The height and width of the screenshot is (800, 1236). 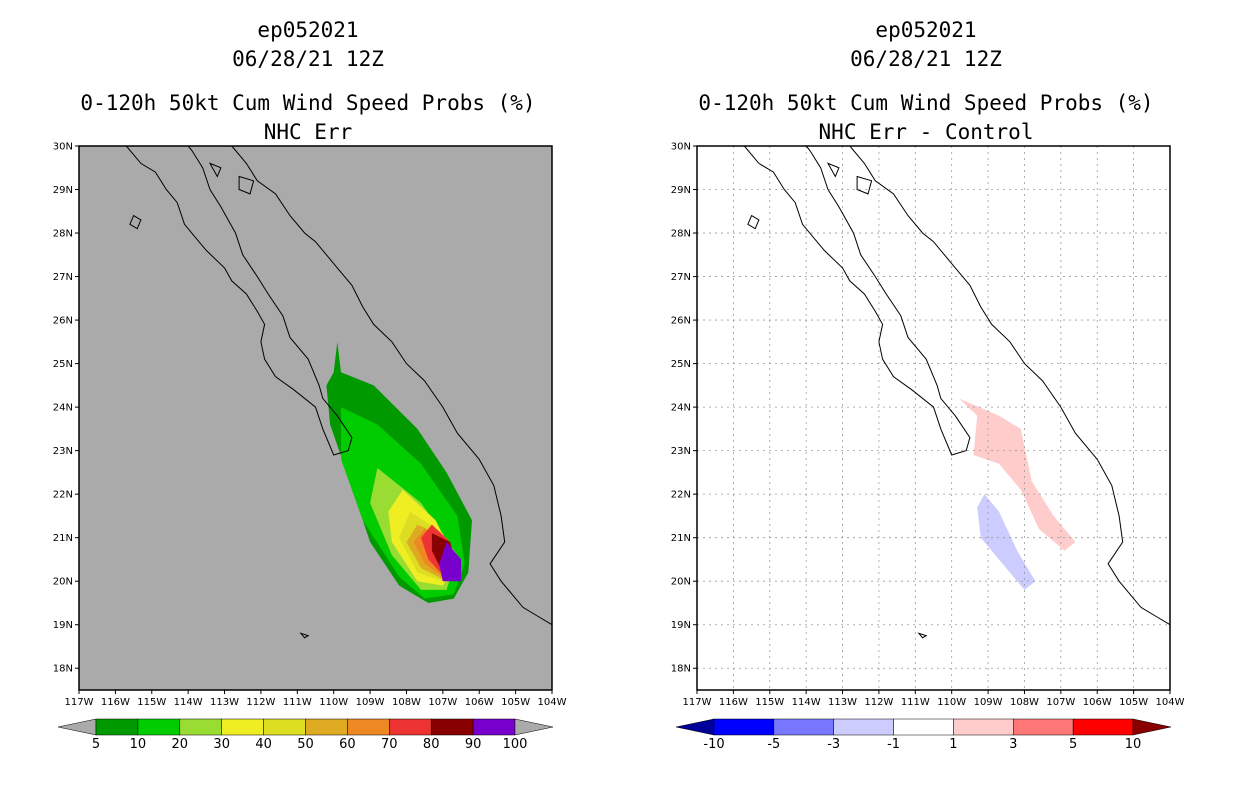 What do you see at coordinates (893, 744) in the screenshot?
I see `right-colorbar-label: -1` at bounding box center [893, 744].